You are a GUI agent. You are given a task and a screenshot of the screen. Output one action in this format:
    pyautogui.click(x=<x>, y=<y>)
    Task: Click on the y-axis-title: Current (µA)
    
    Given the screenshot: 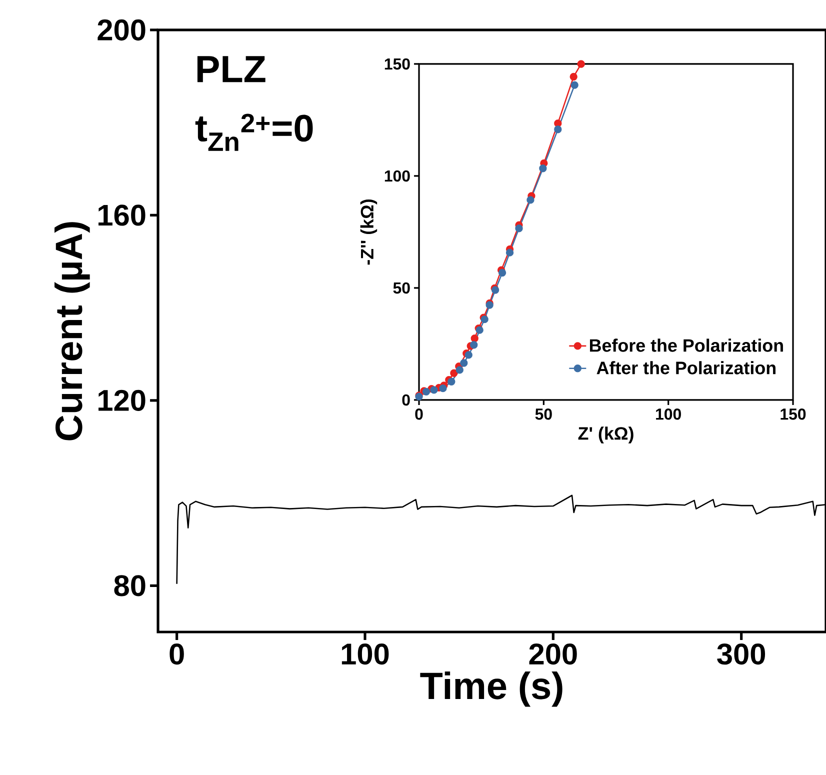 What is the action you would take?
    pyautogui.click(x=72, y=331)
    